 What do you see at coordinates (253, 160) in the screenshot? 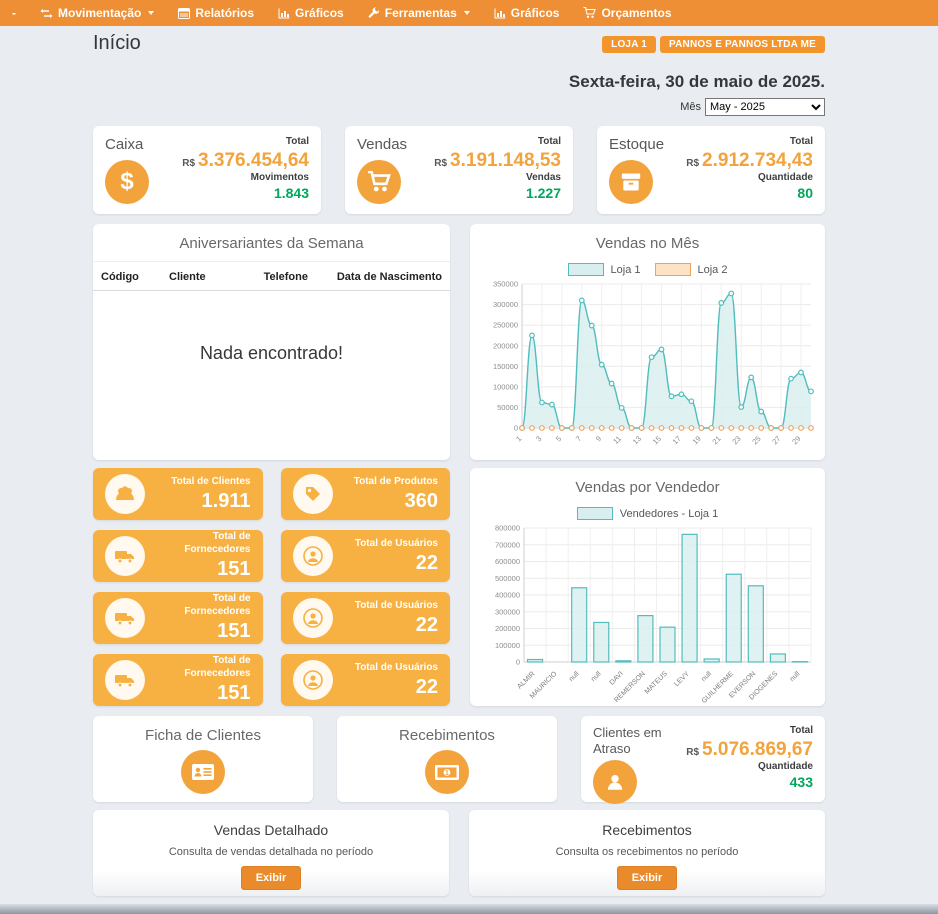
I see `total-value: 3.376.454,64` at bounding box center [253, 160].